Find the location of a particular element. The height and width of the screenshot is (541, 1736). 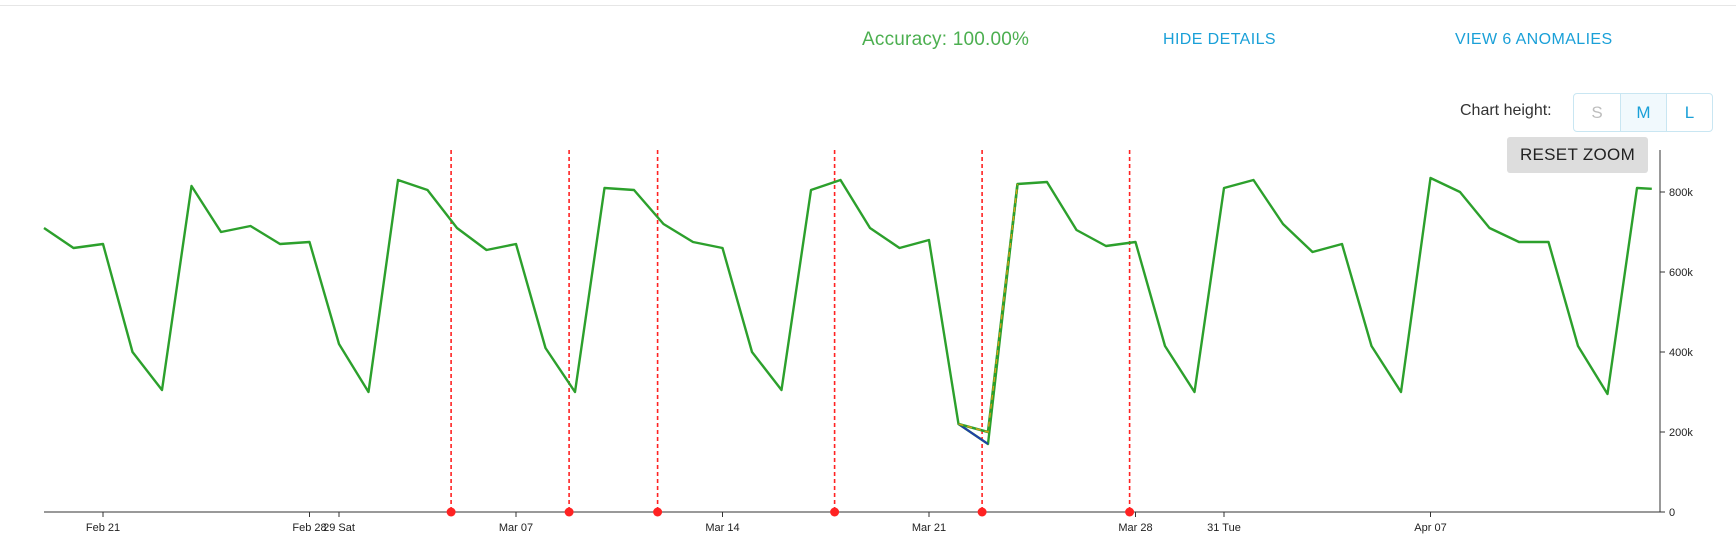

series-line-expected-base is located at coordinates (988, 308).